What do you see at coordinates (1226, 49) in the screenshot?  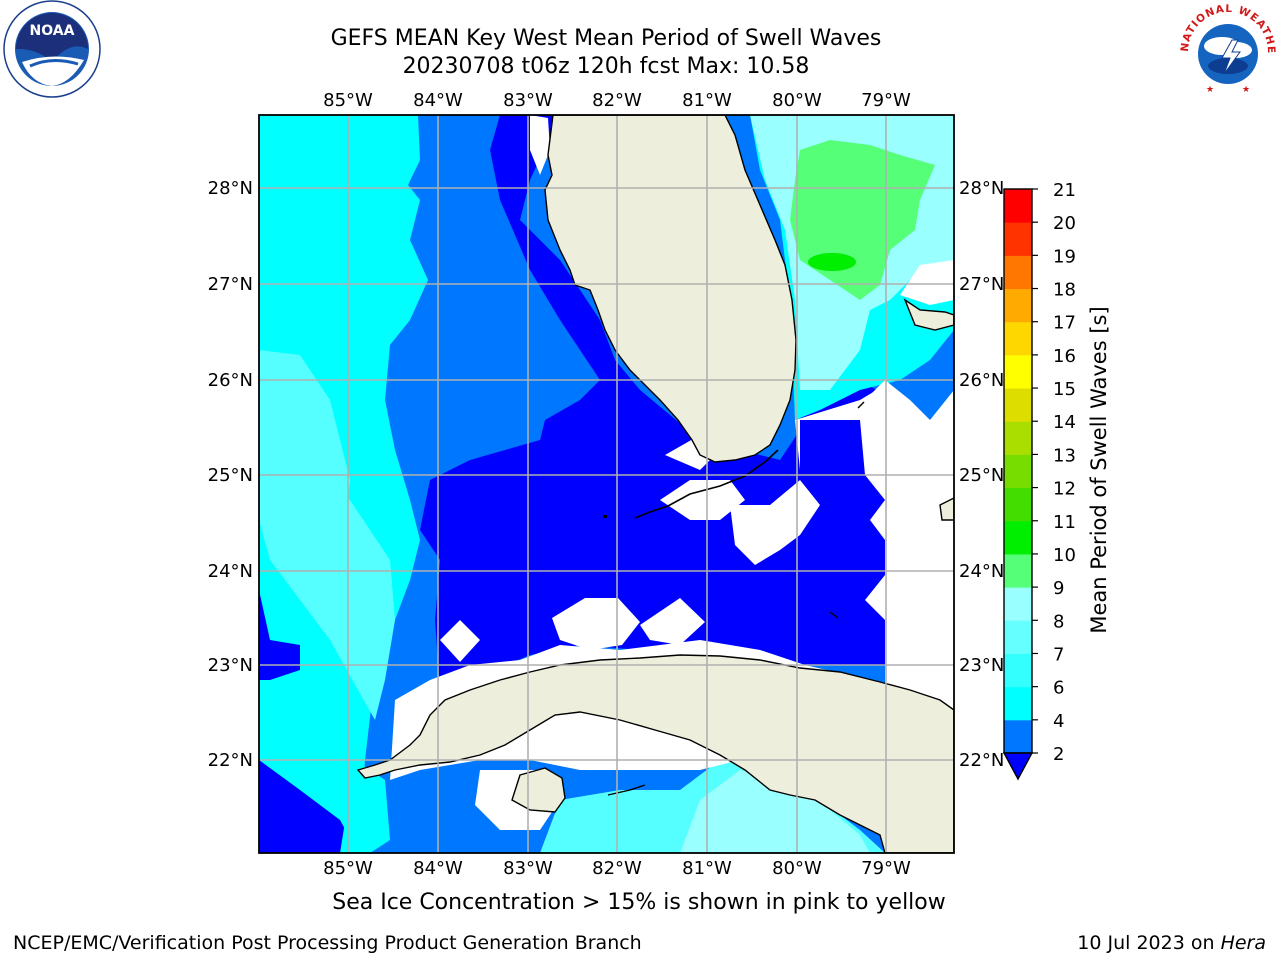 I see `nws-logo-icon: NATIONAL WEATHER SERVICE ★ ★` at bounding box center [1226, 49].